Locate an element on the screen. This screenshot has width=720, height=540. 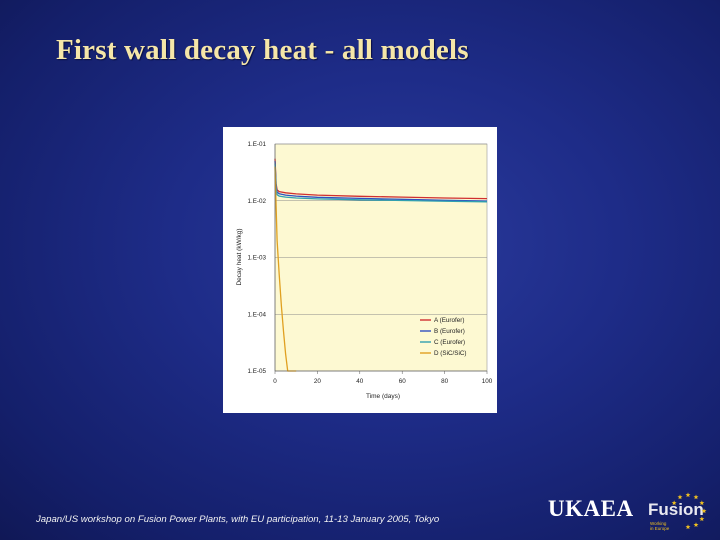
logo-fusion-text: Fusion is located at coordinates (676, 509).